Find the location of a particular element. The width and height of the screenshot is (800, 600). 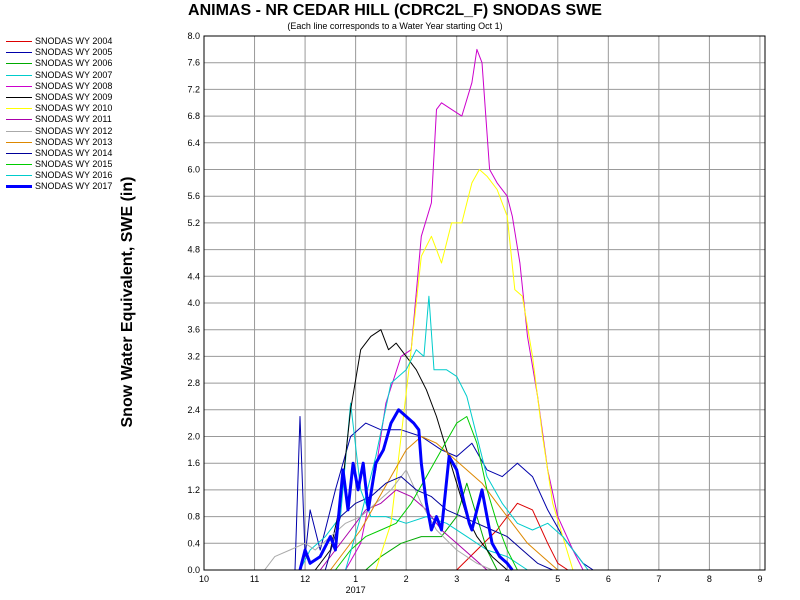

legend-entry: SNODAS WY 2009 is located at coordinates (64, 97).